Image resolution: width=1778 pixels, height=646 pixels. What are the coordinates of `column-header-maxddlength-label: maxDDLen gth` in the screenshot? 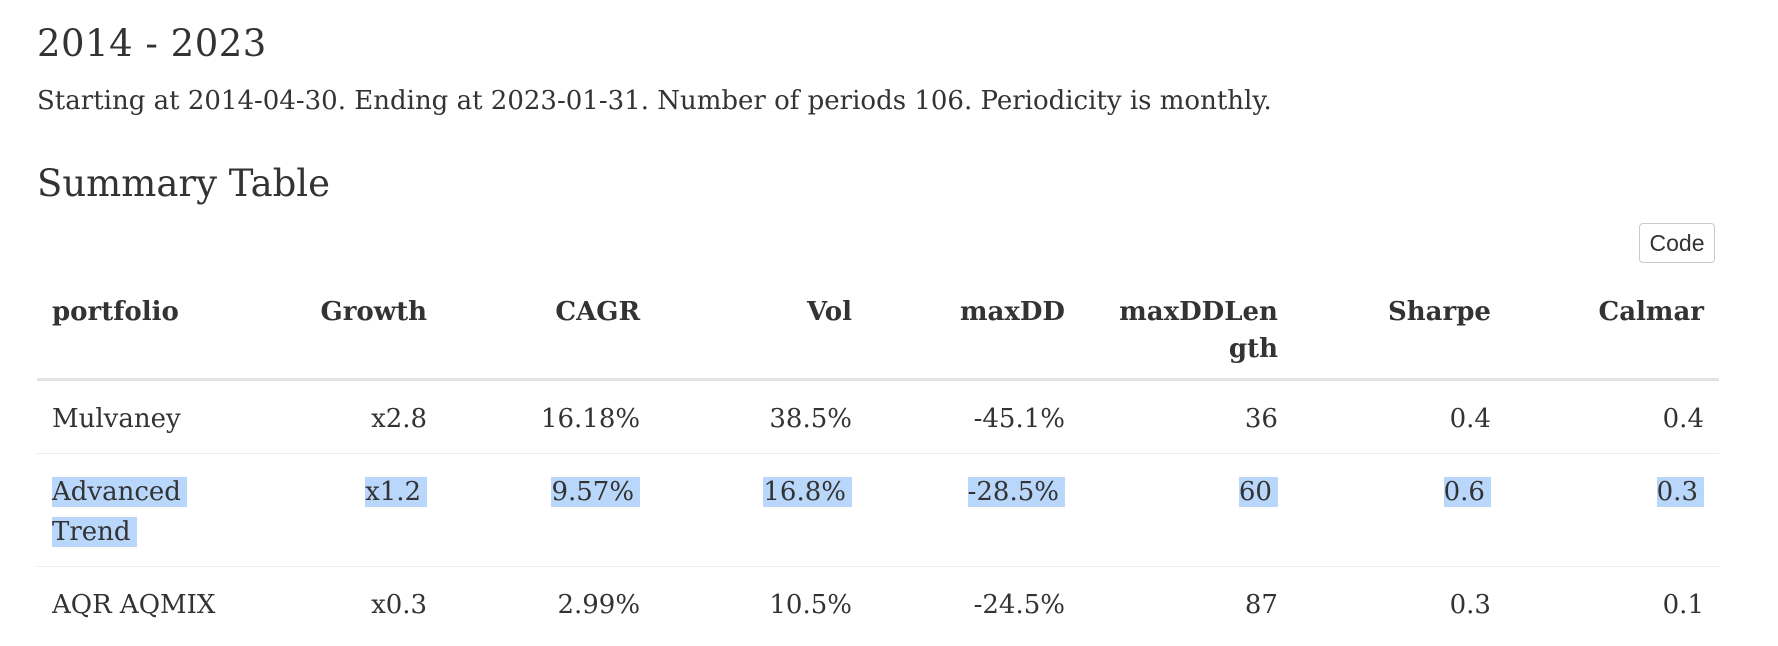 It's located at (1198, 330).